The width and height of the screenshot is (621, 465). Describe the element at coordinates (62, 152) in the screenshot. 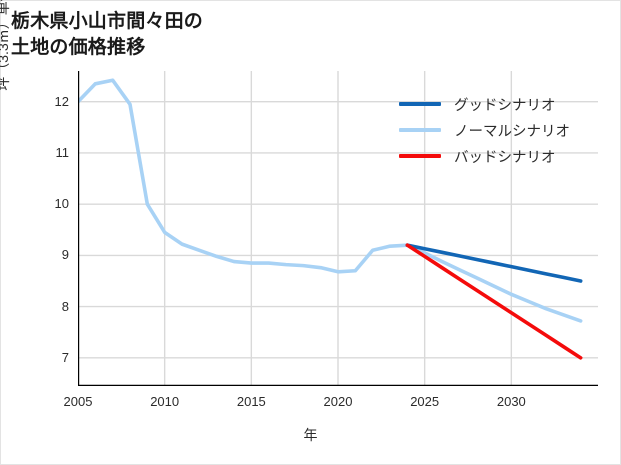

I see `y-tick-label: 11` at that location.